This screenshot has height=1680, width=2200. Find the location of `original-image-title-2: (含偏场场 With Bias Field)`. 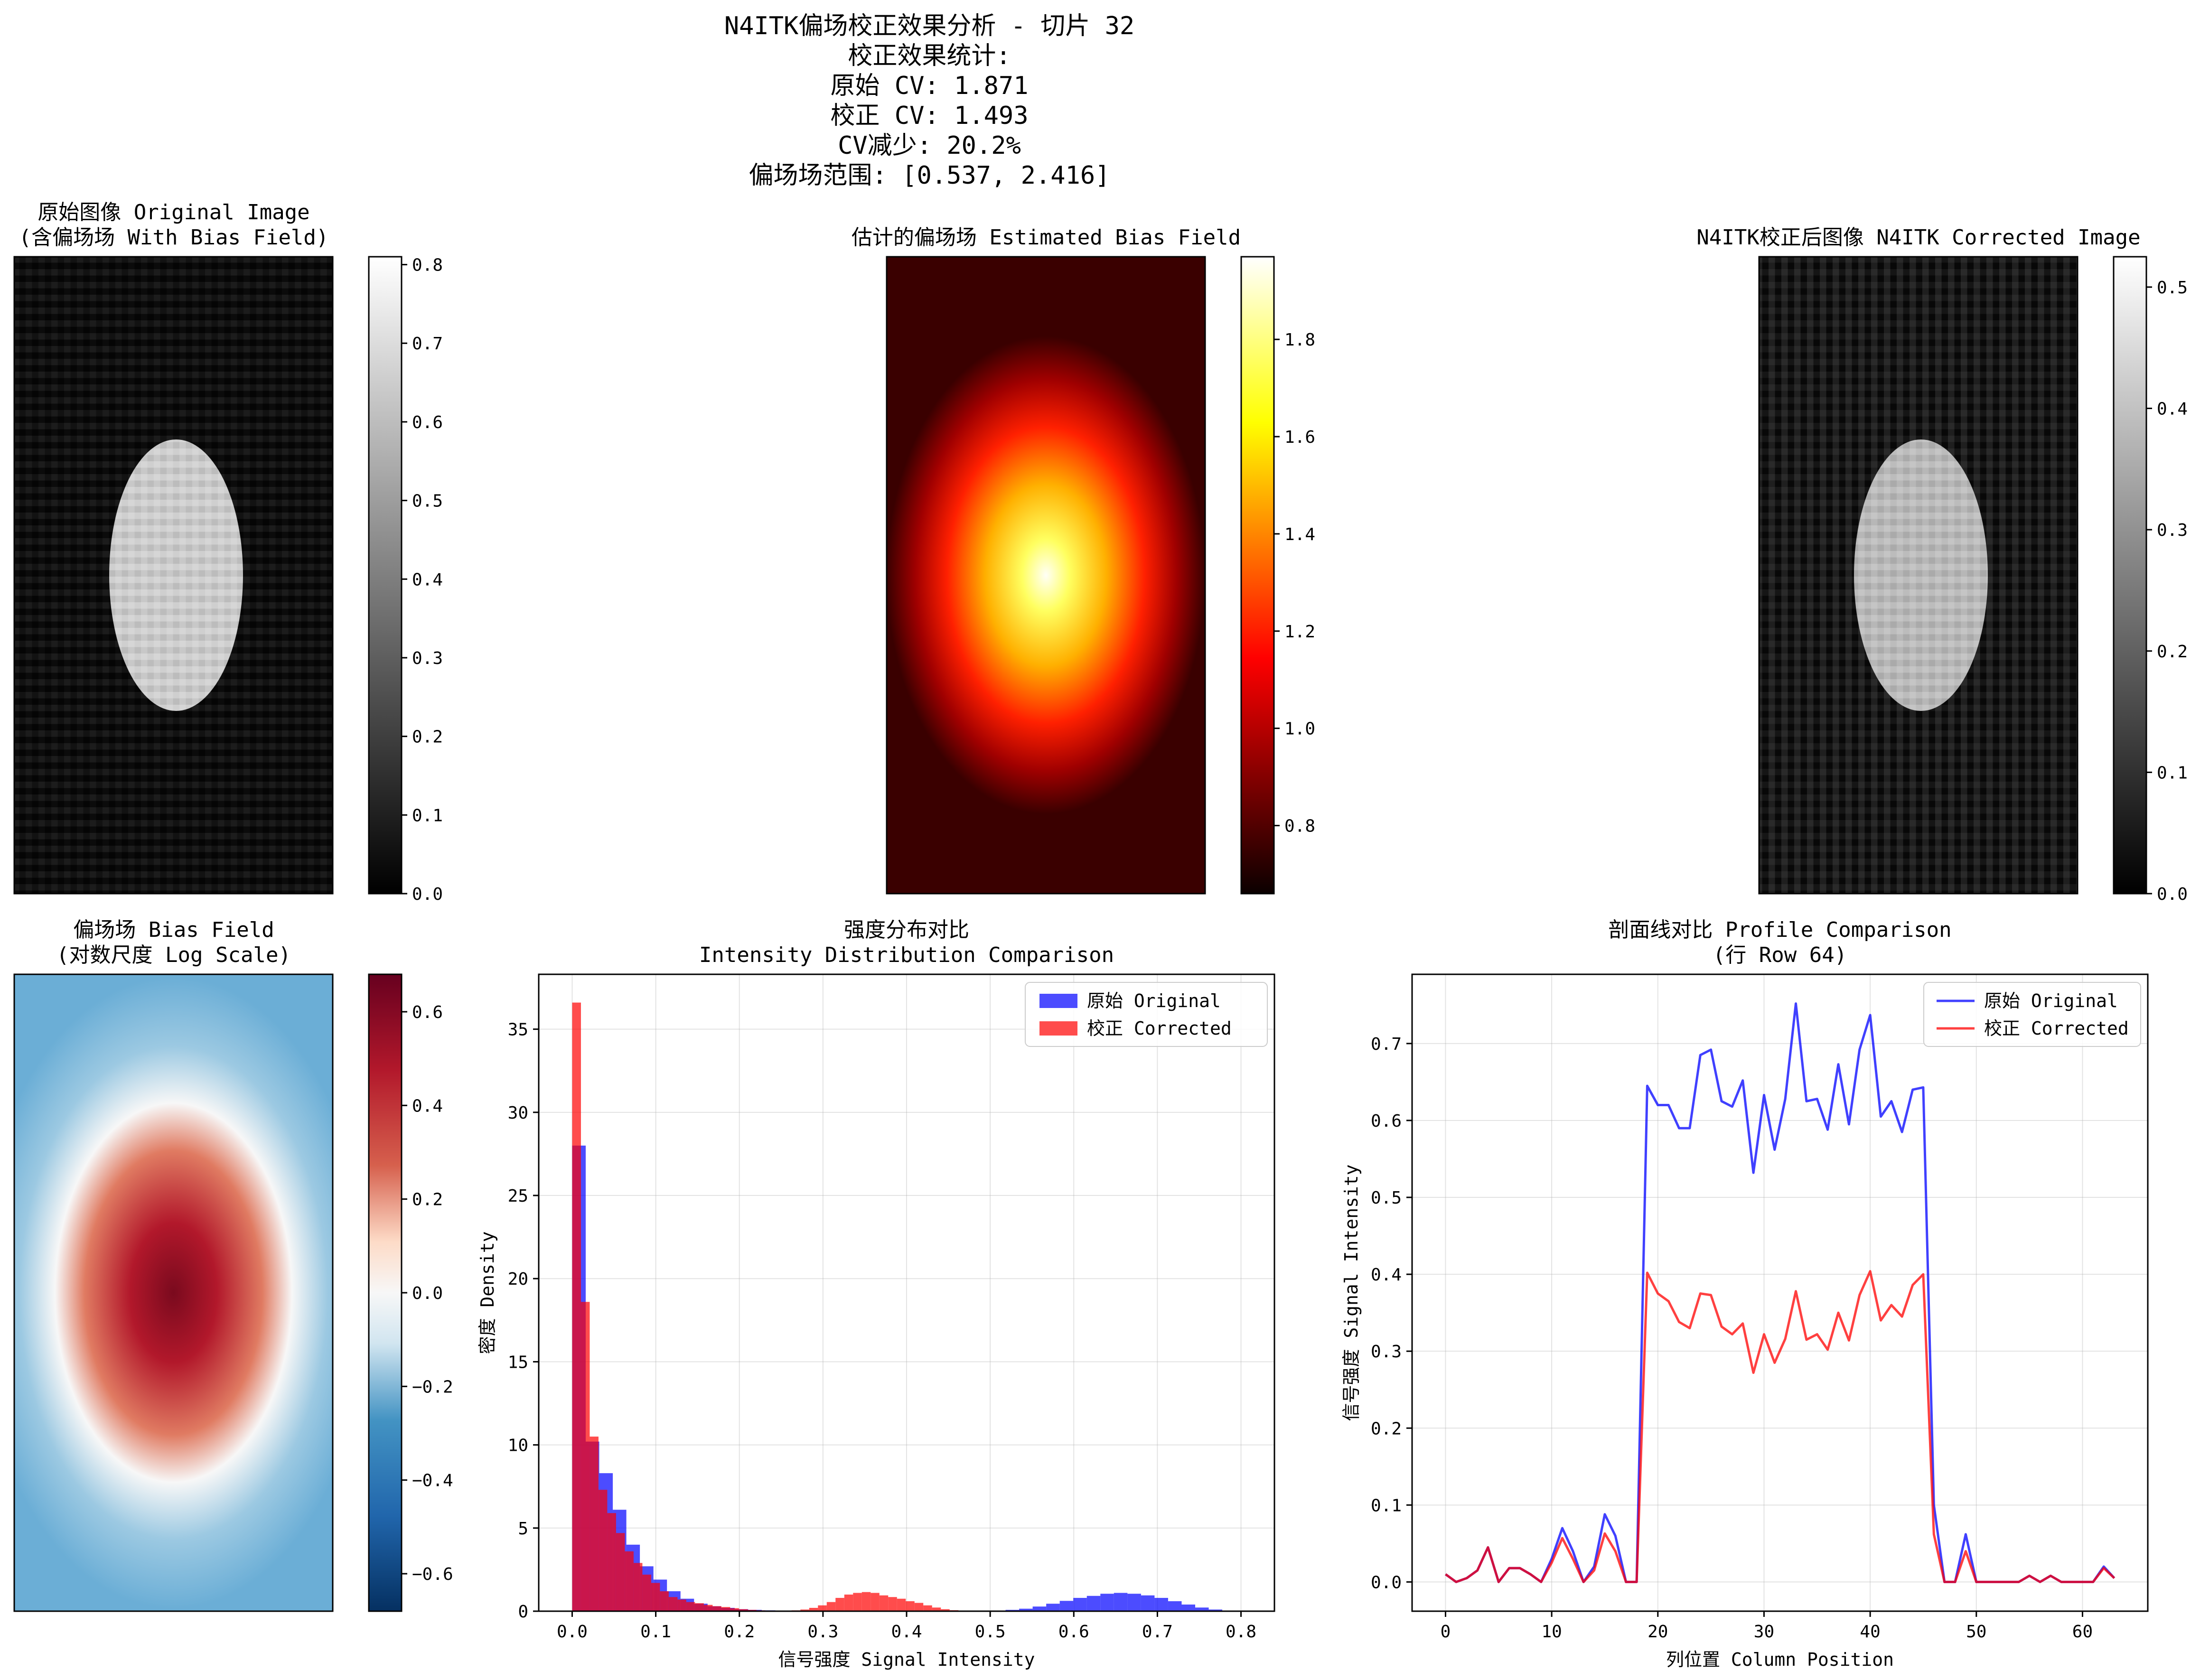

original-image-title-2: (含偏场场 With Bias Field) is located at coordinates (174, 238).